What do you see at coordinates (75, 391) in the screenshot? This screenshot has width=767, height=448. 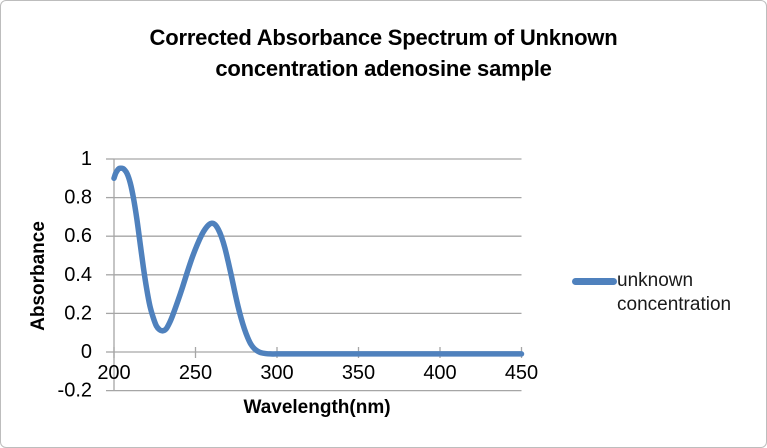 I see `y-tick-label: -0.2` at bounding box center [75, 391].